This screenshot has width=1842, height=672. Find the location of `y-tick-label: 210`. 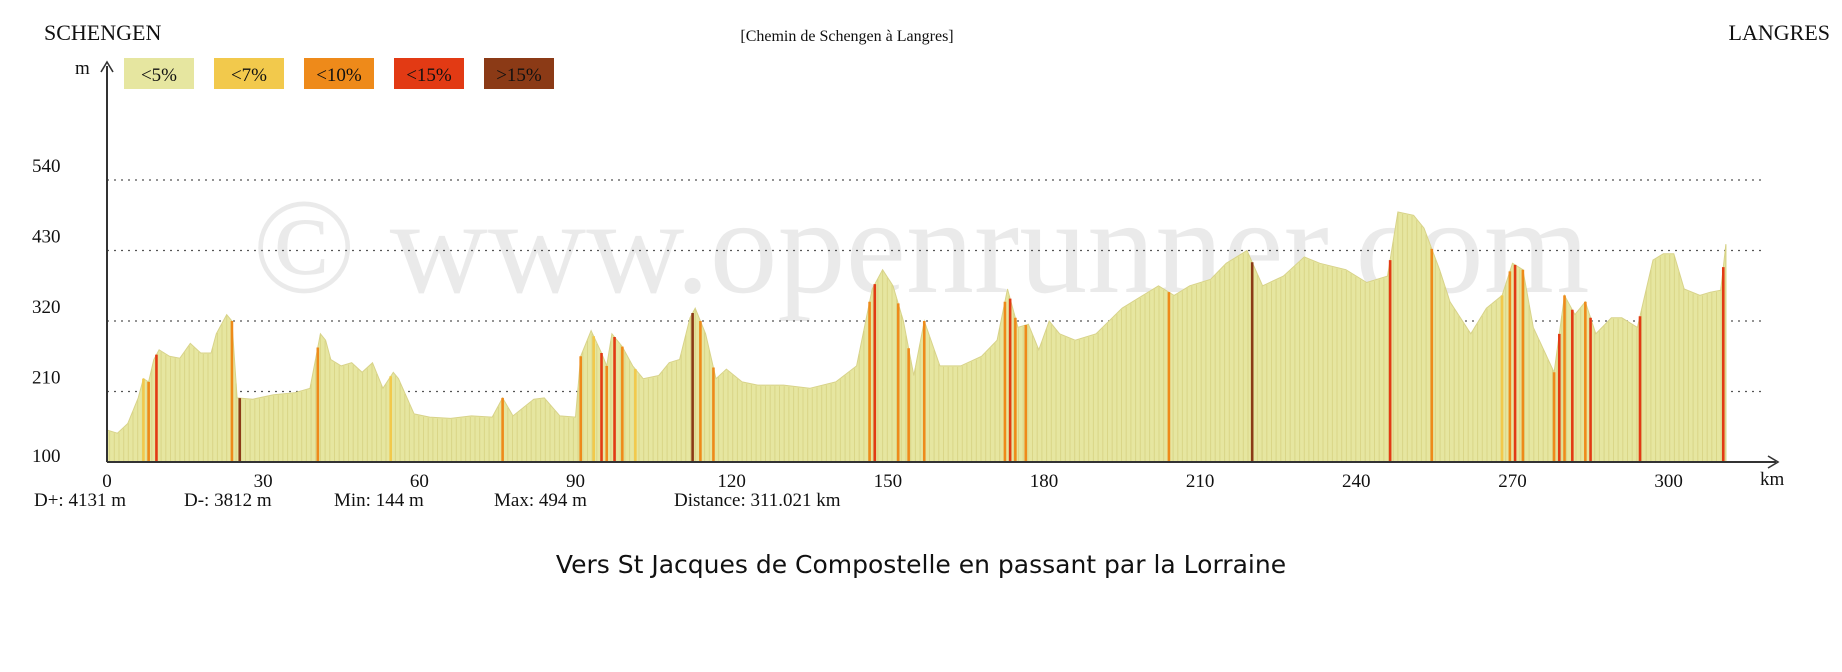

y-tick-label: 210 is located at coordinates (46, 378).